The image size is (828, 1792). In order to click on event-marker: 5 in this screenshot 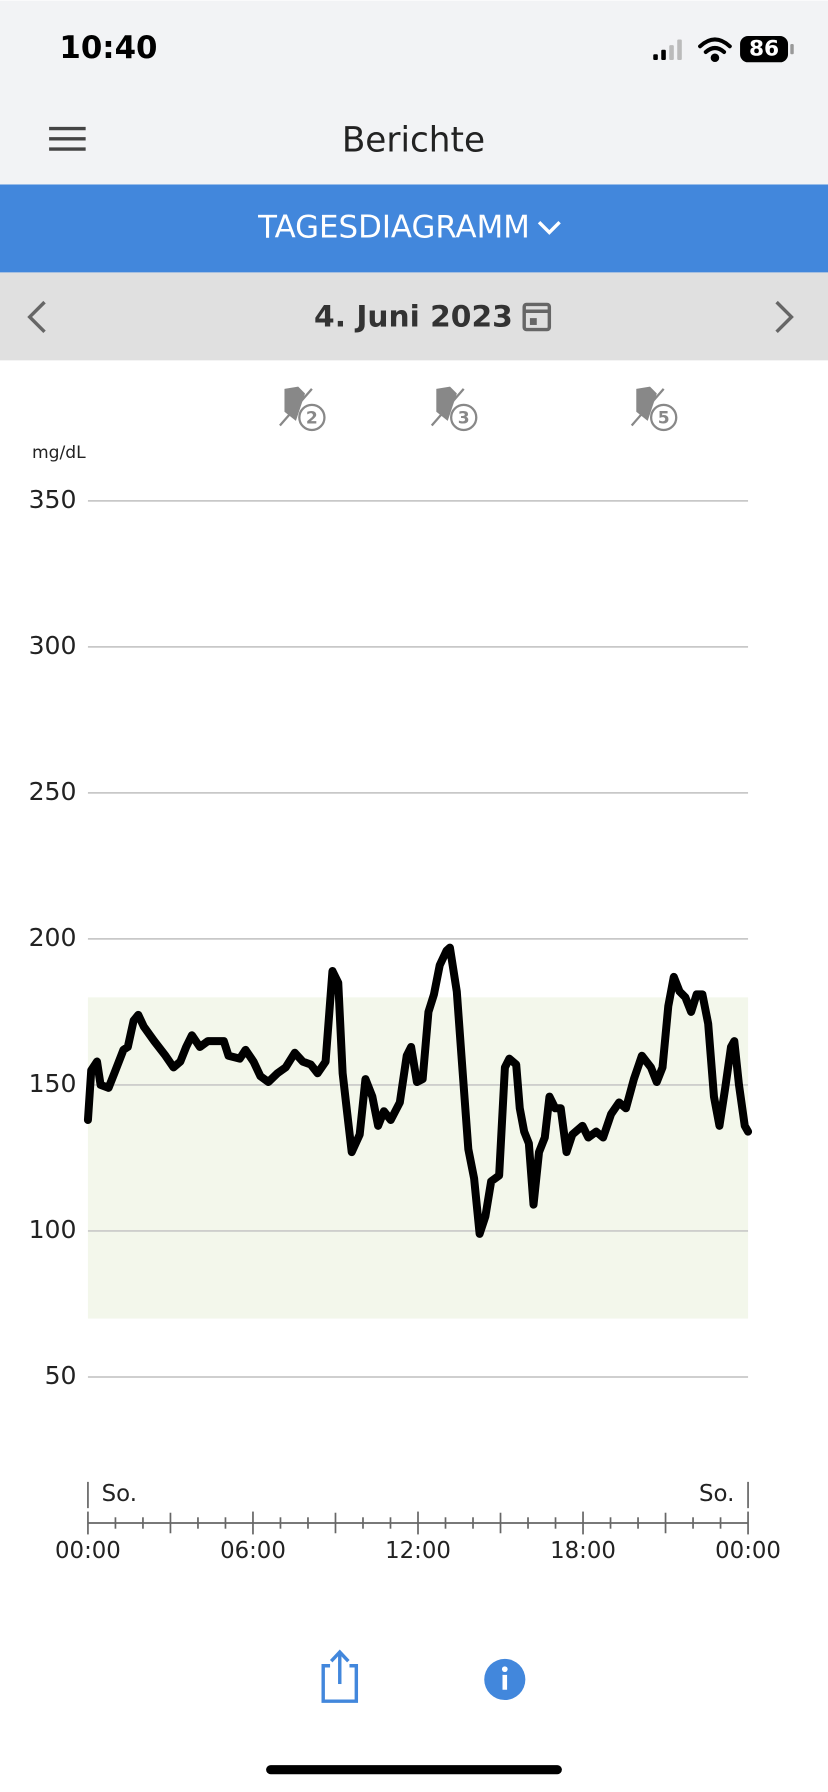, I will do `click(654, 409)`.